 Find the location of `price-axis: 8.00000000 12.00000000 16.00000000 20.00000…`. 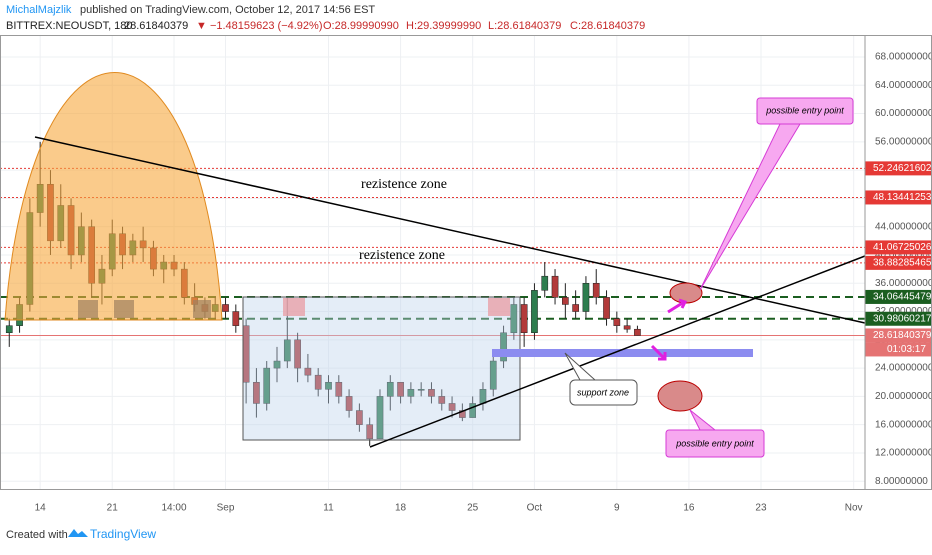

price-axis: 8.00000000 12.00000000 16.00000000 20.00000… is located at coordinates (898, 269).